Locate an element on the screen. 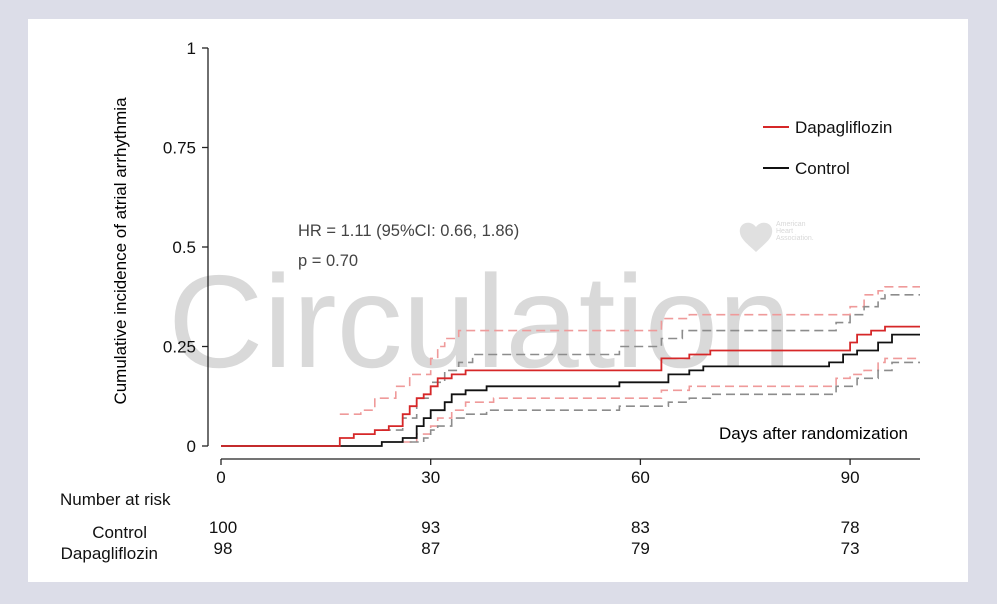  y-tick-label: 1 is located at coordinates (191, 48).